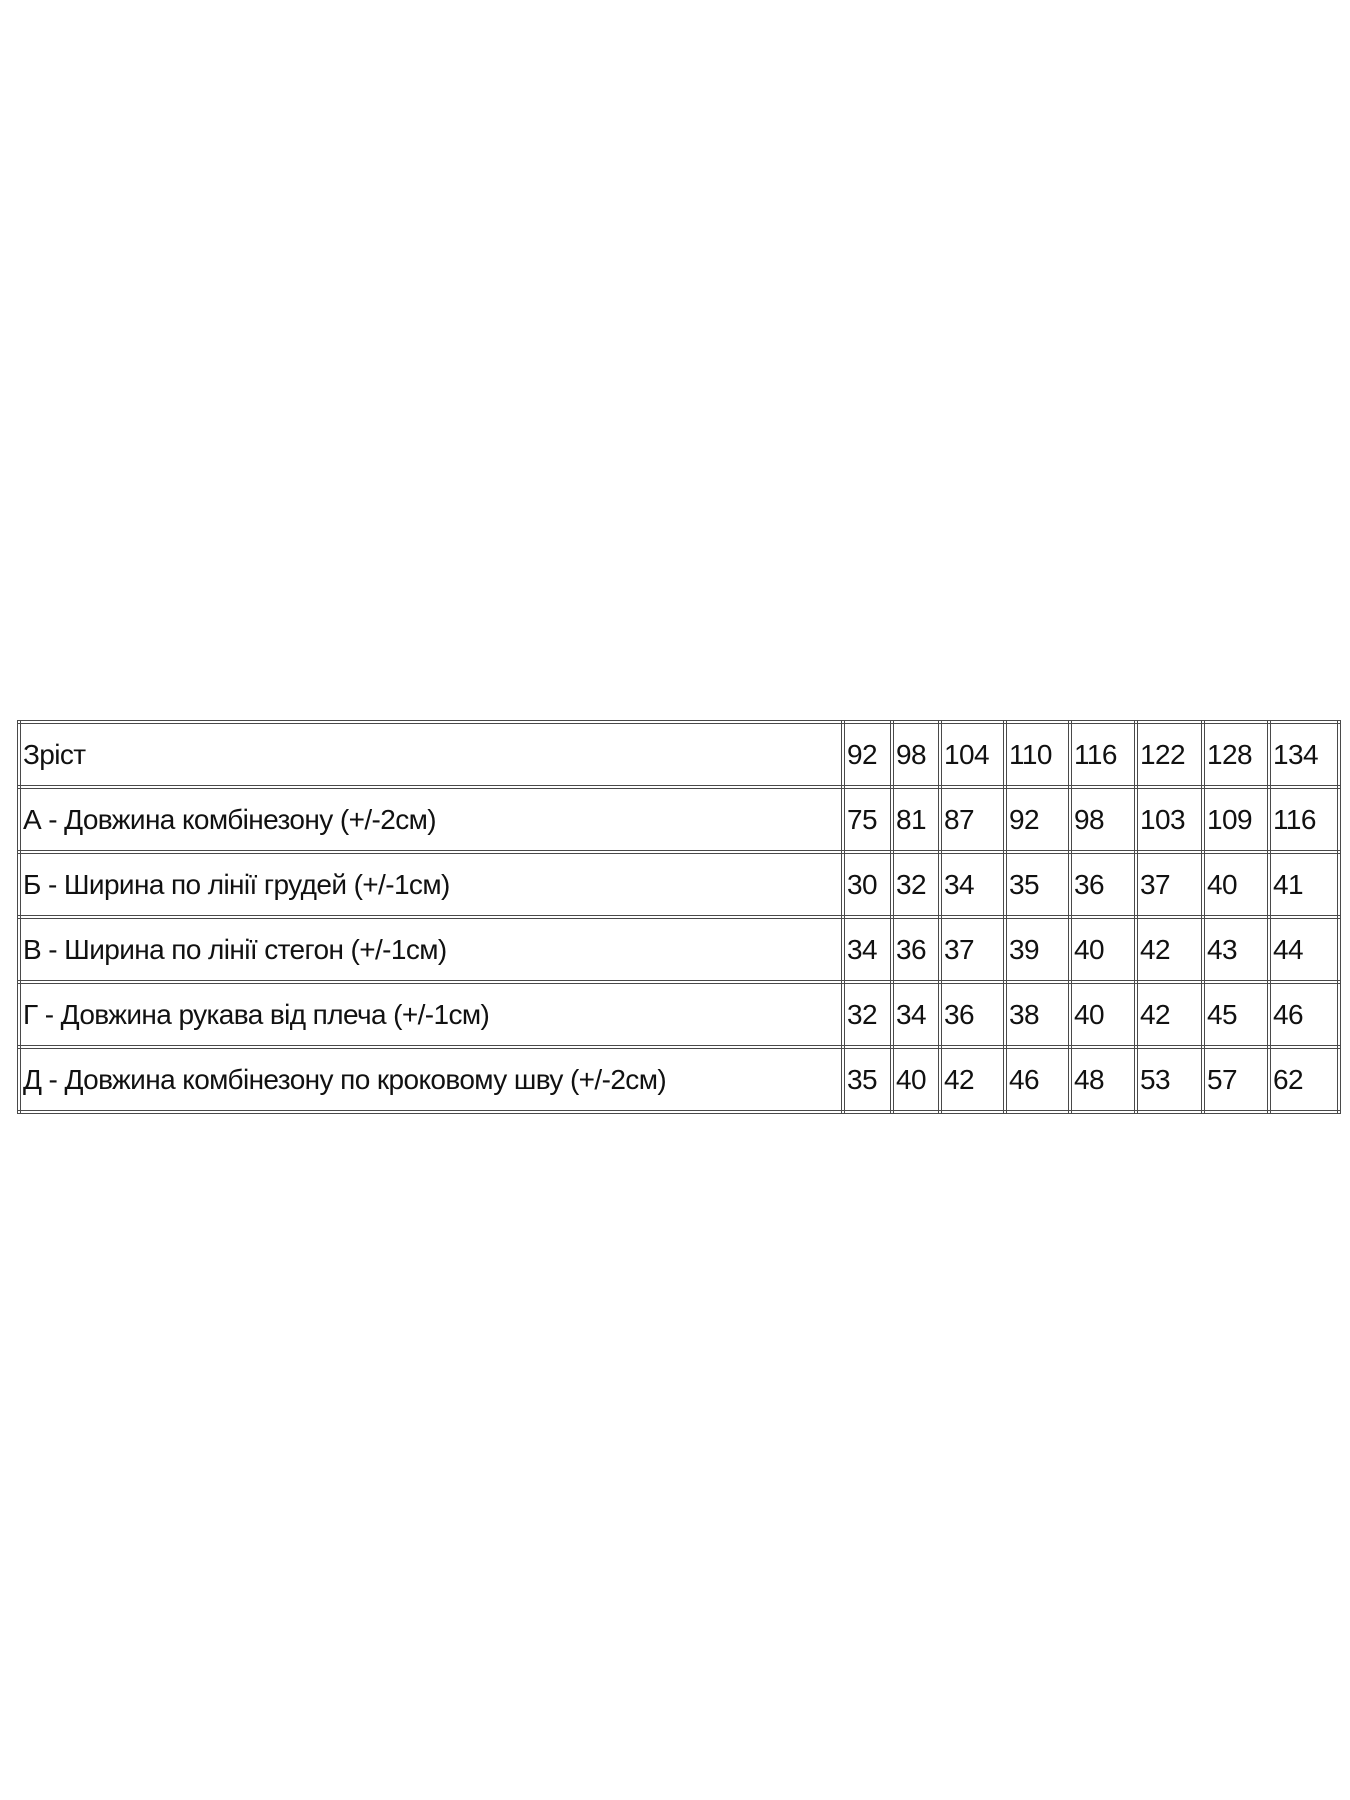  I want to click on header-row: Зріст 92 98 104 110 116 122 128 134, so click(679, 754).